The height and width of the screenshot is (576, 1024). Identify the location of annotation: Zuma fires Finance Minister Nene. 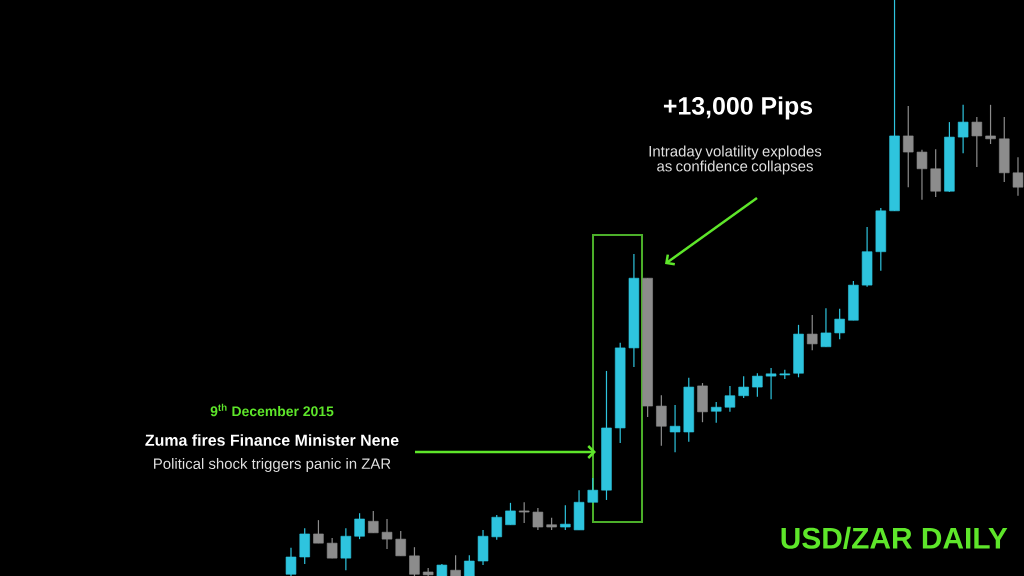
(272, 440).